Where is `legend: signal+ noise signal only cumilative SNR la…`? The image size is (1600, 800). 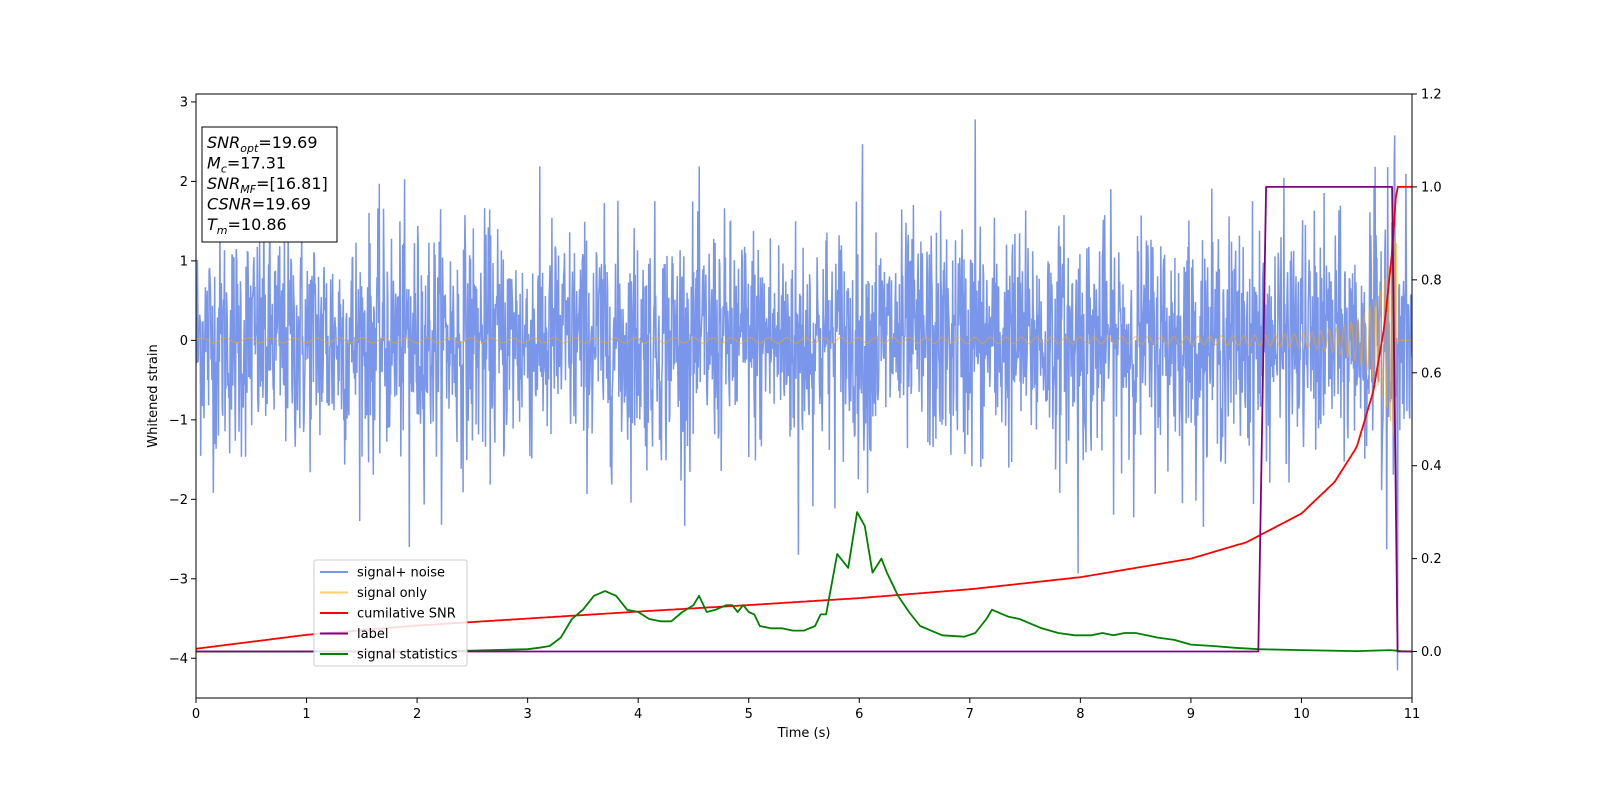 legend: signal+ noise signal only cumilative SNR la… is located at coordinates (390, 613).